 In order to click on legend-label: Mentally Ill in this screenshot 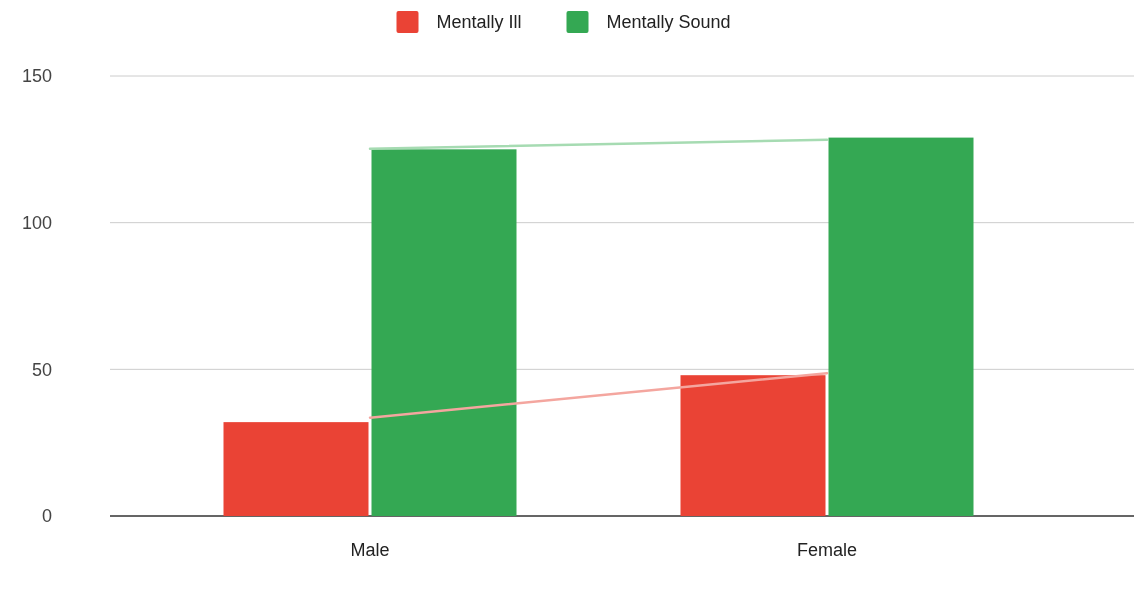, I will do `click(479, 22)`.